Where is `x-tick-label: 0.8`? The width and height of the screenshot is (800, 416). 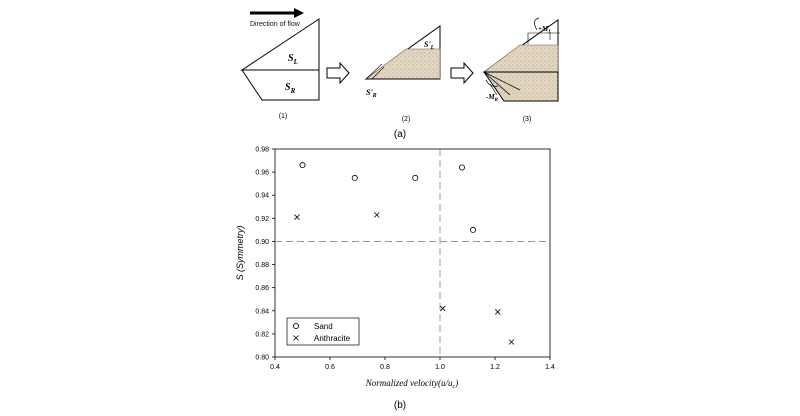
x-tick-label: 0.8 is located at coordinates (385, 367).